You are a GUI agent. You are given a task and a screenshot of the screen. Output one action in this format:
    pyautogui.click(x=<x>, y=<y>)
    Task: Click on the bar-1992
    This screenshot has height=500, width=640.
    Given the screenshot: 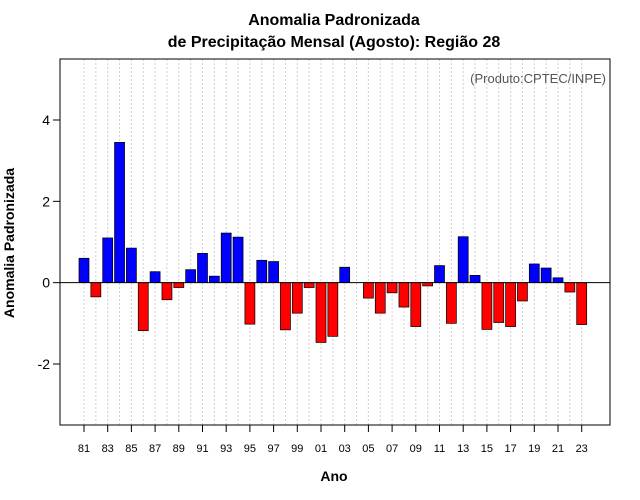 What is the action you would take?
    pyautogui.click(x=214, y=279)
    